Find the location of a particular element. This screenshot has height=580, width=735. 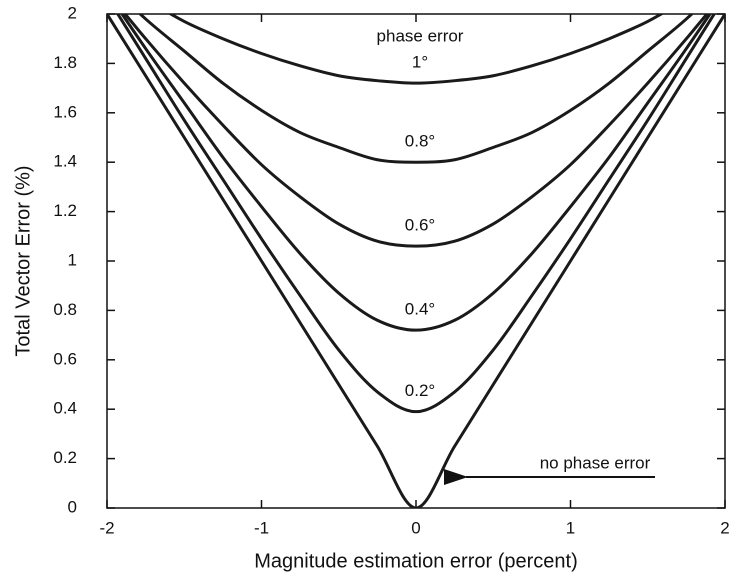

y-tick-label: 2 is located at coordinates (72, 12).